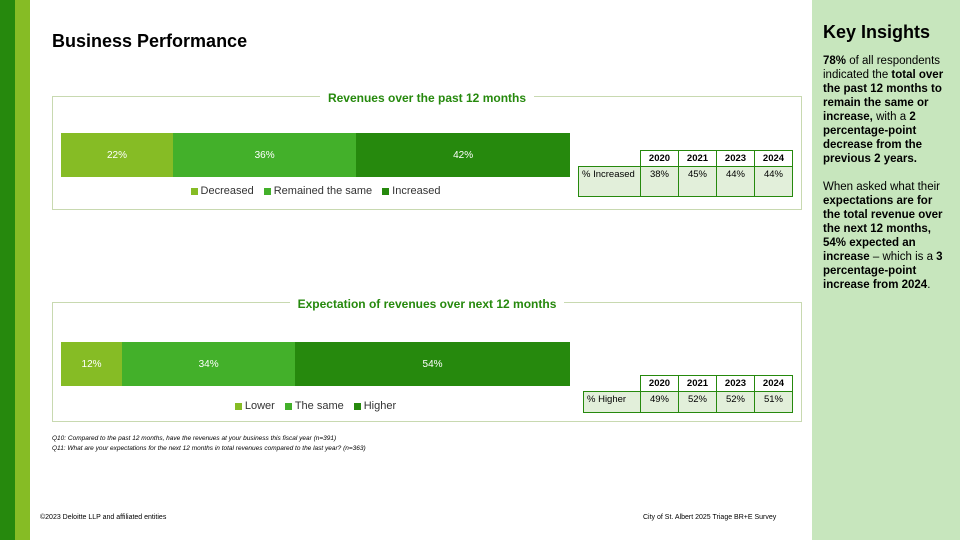 This screenshot has height=540, width=960. Describe the element at coordinates (773, 402) in the screenshot. I see `table-cell: 51%` at that location.